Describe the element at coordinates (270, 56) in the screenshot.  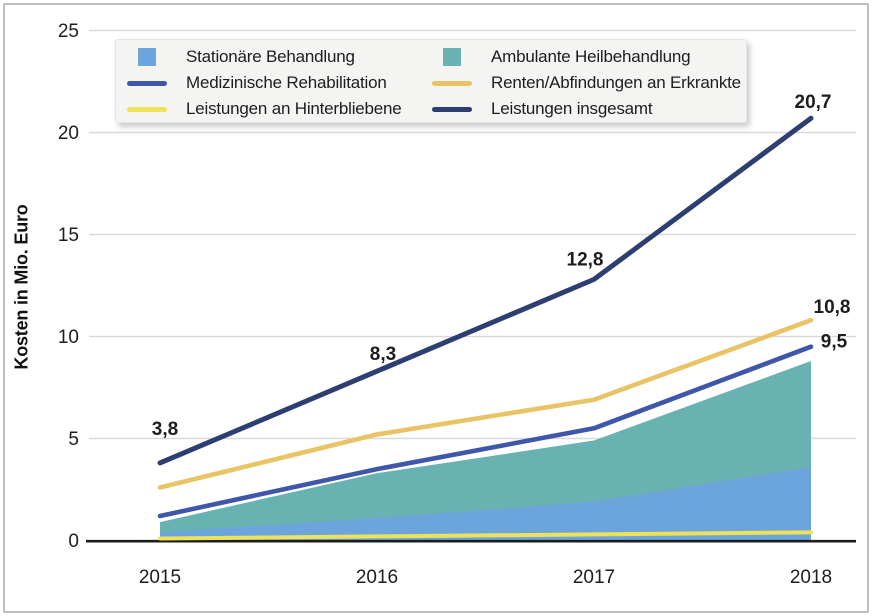
I see `legend-label: Stationäre Behandlung` at that location.